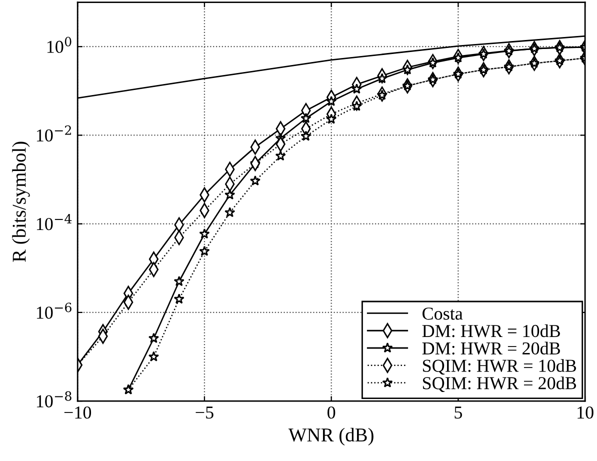 This screenshot has height=461, width=597. Describe the element at coordinates (499, 384) in the screenshot. I see `legend-label: SQIM: HWR = 20dB` at that location.